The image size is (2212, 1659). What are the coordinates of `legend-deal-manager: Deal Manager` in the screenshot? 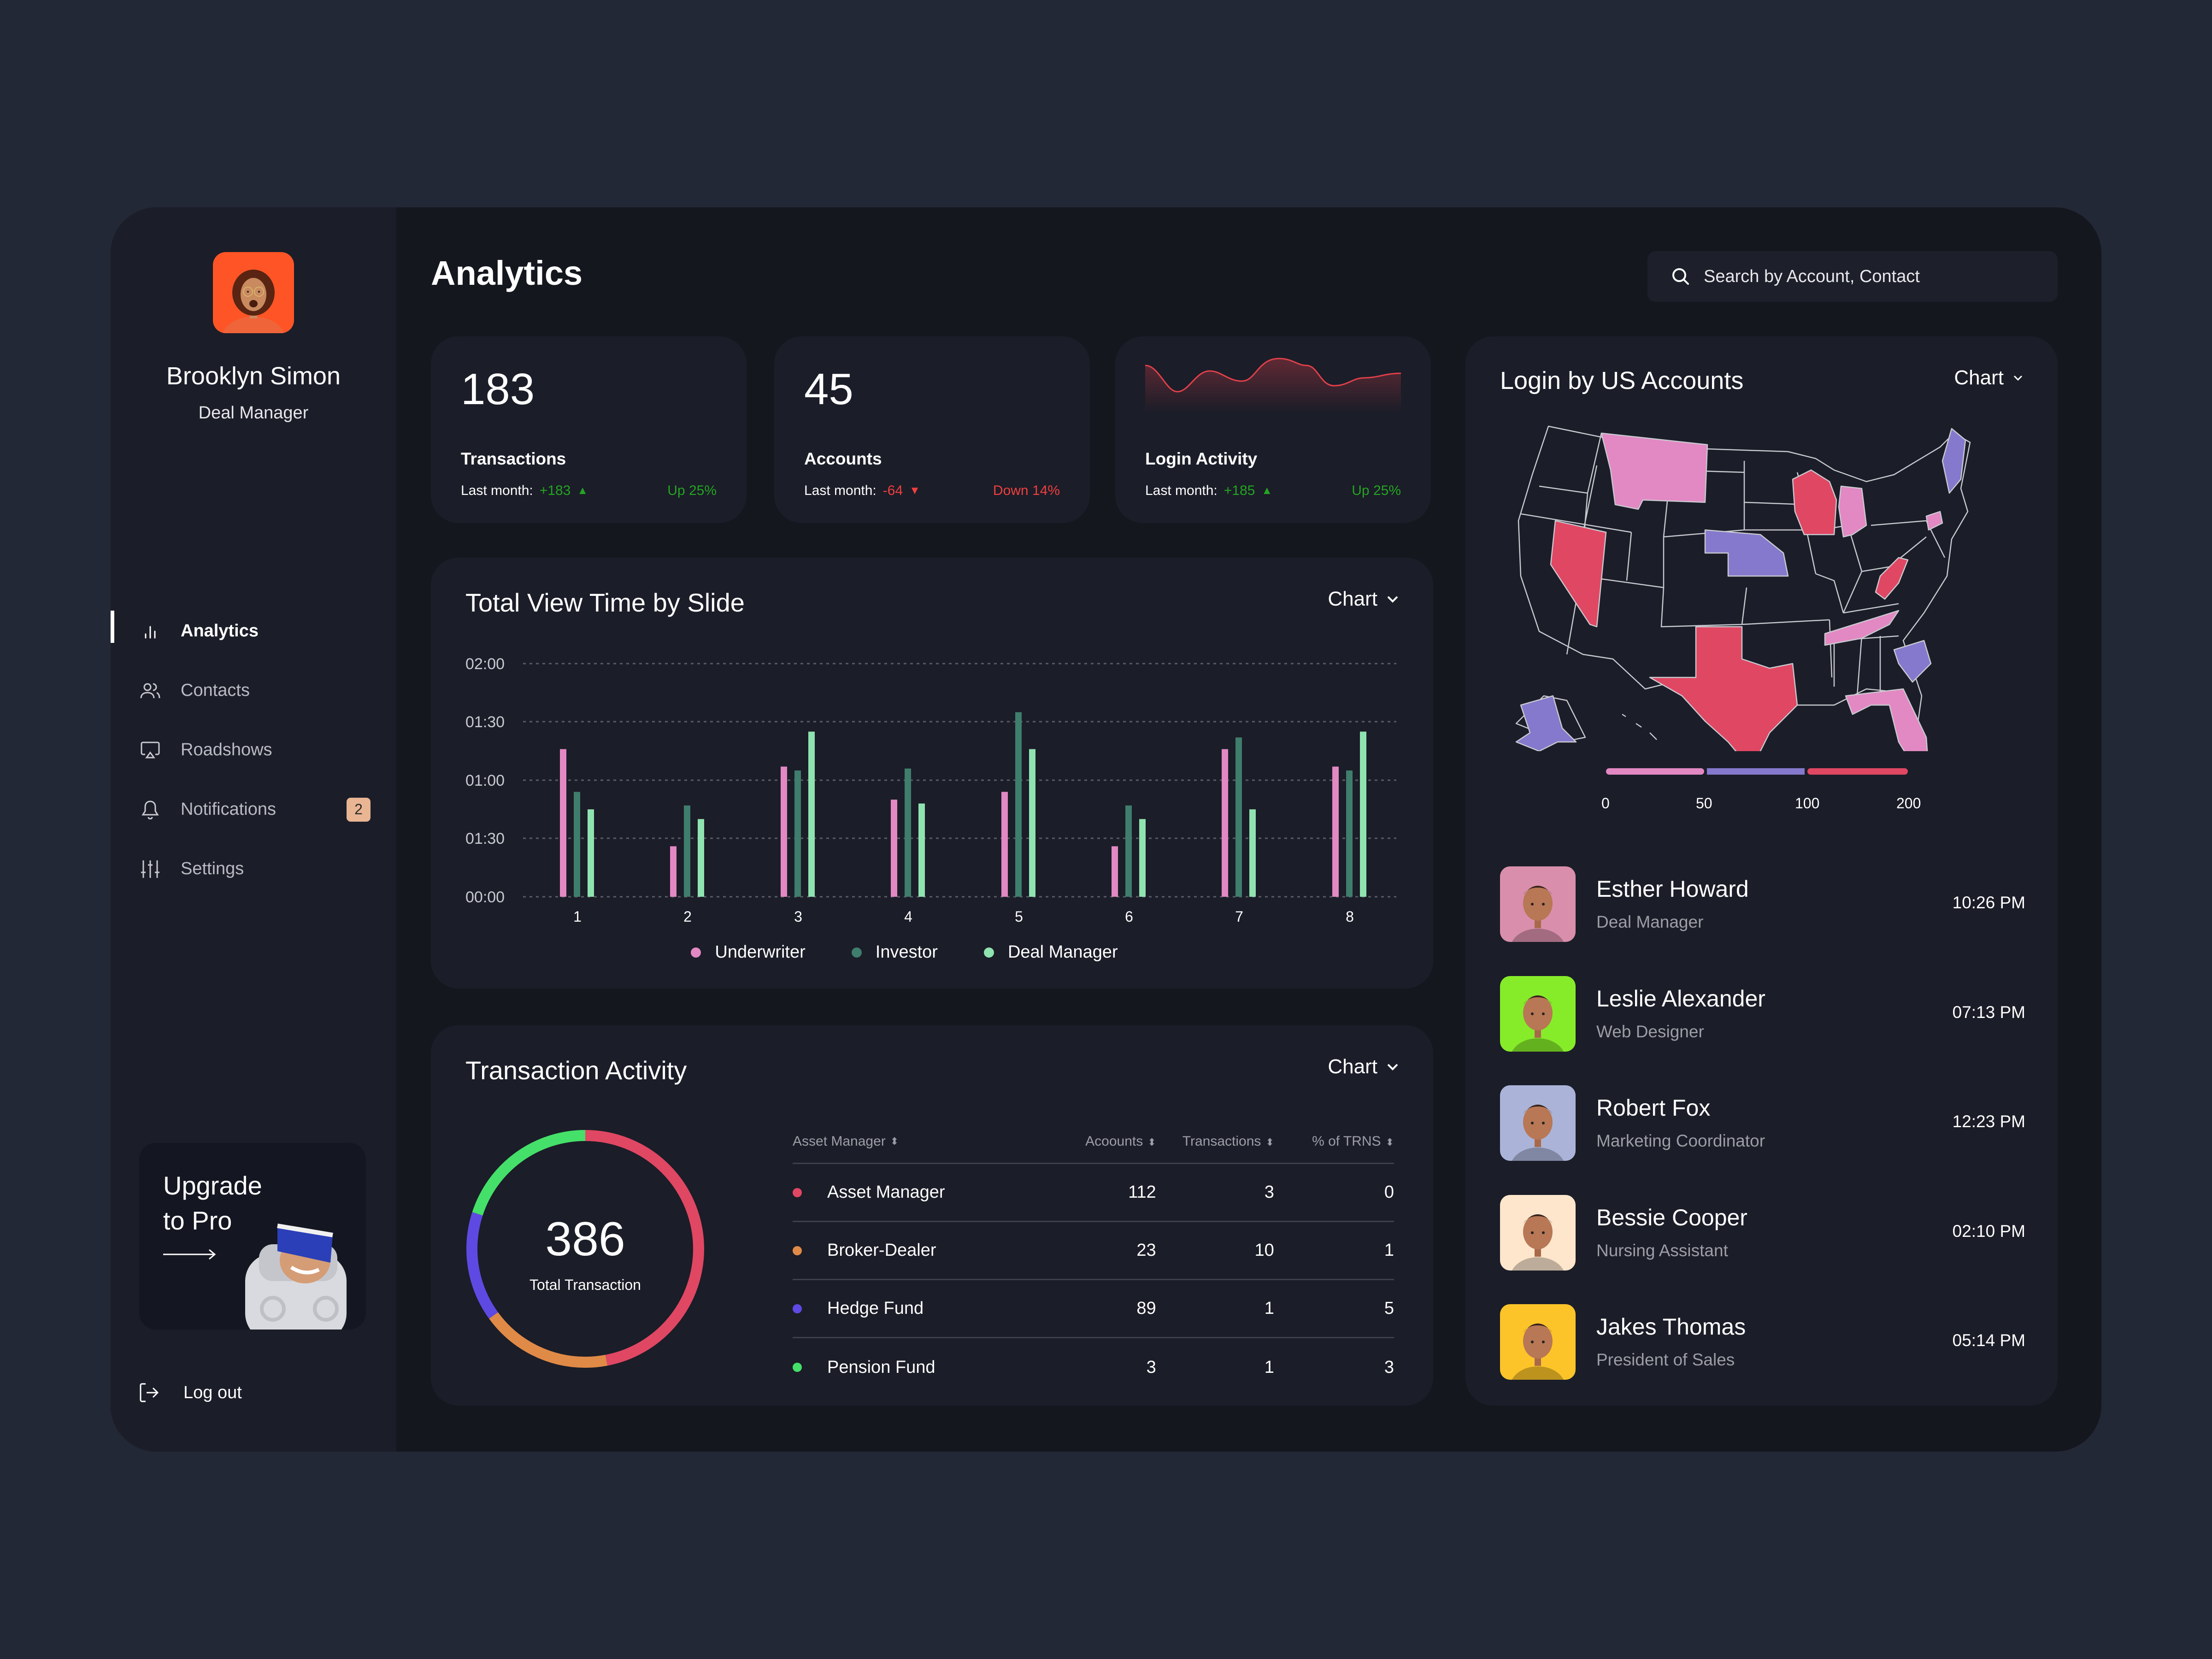 It's located at (1050, 952).